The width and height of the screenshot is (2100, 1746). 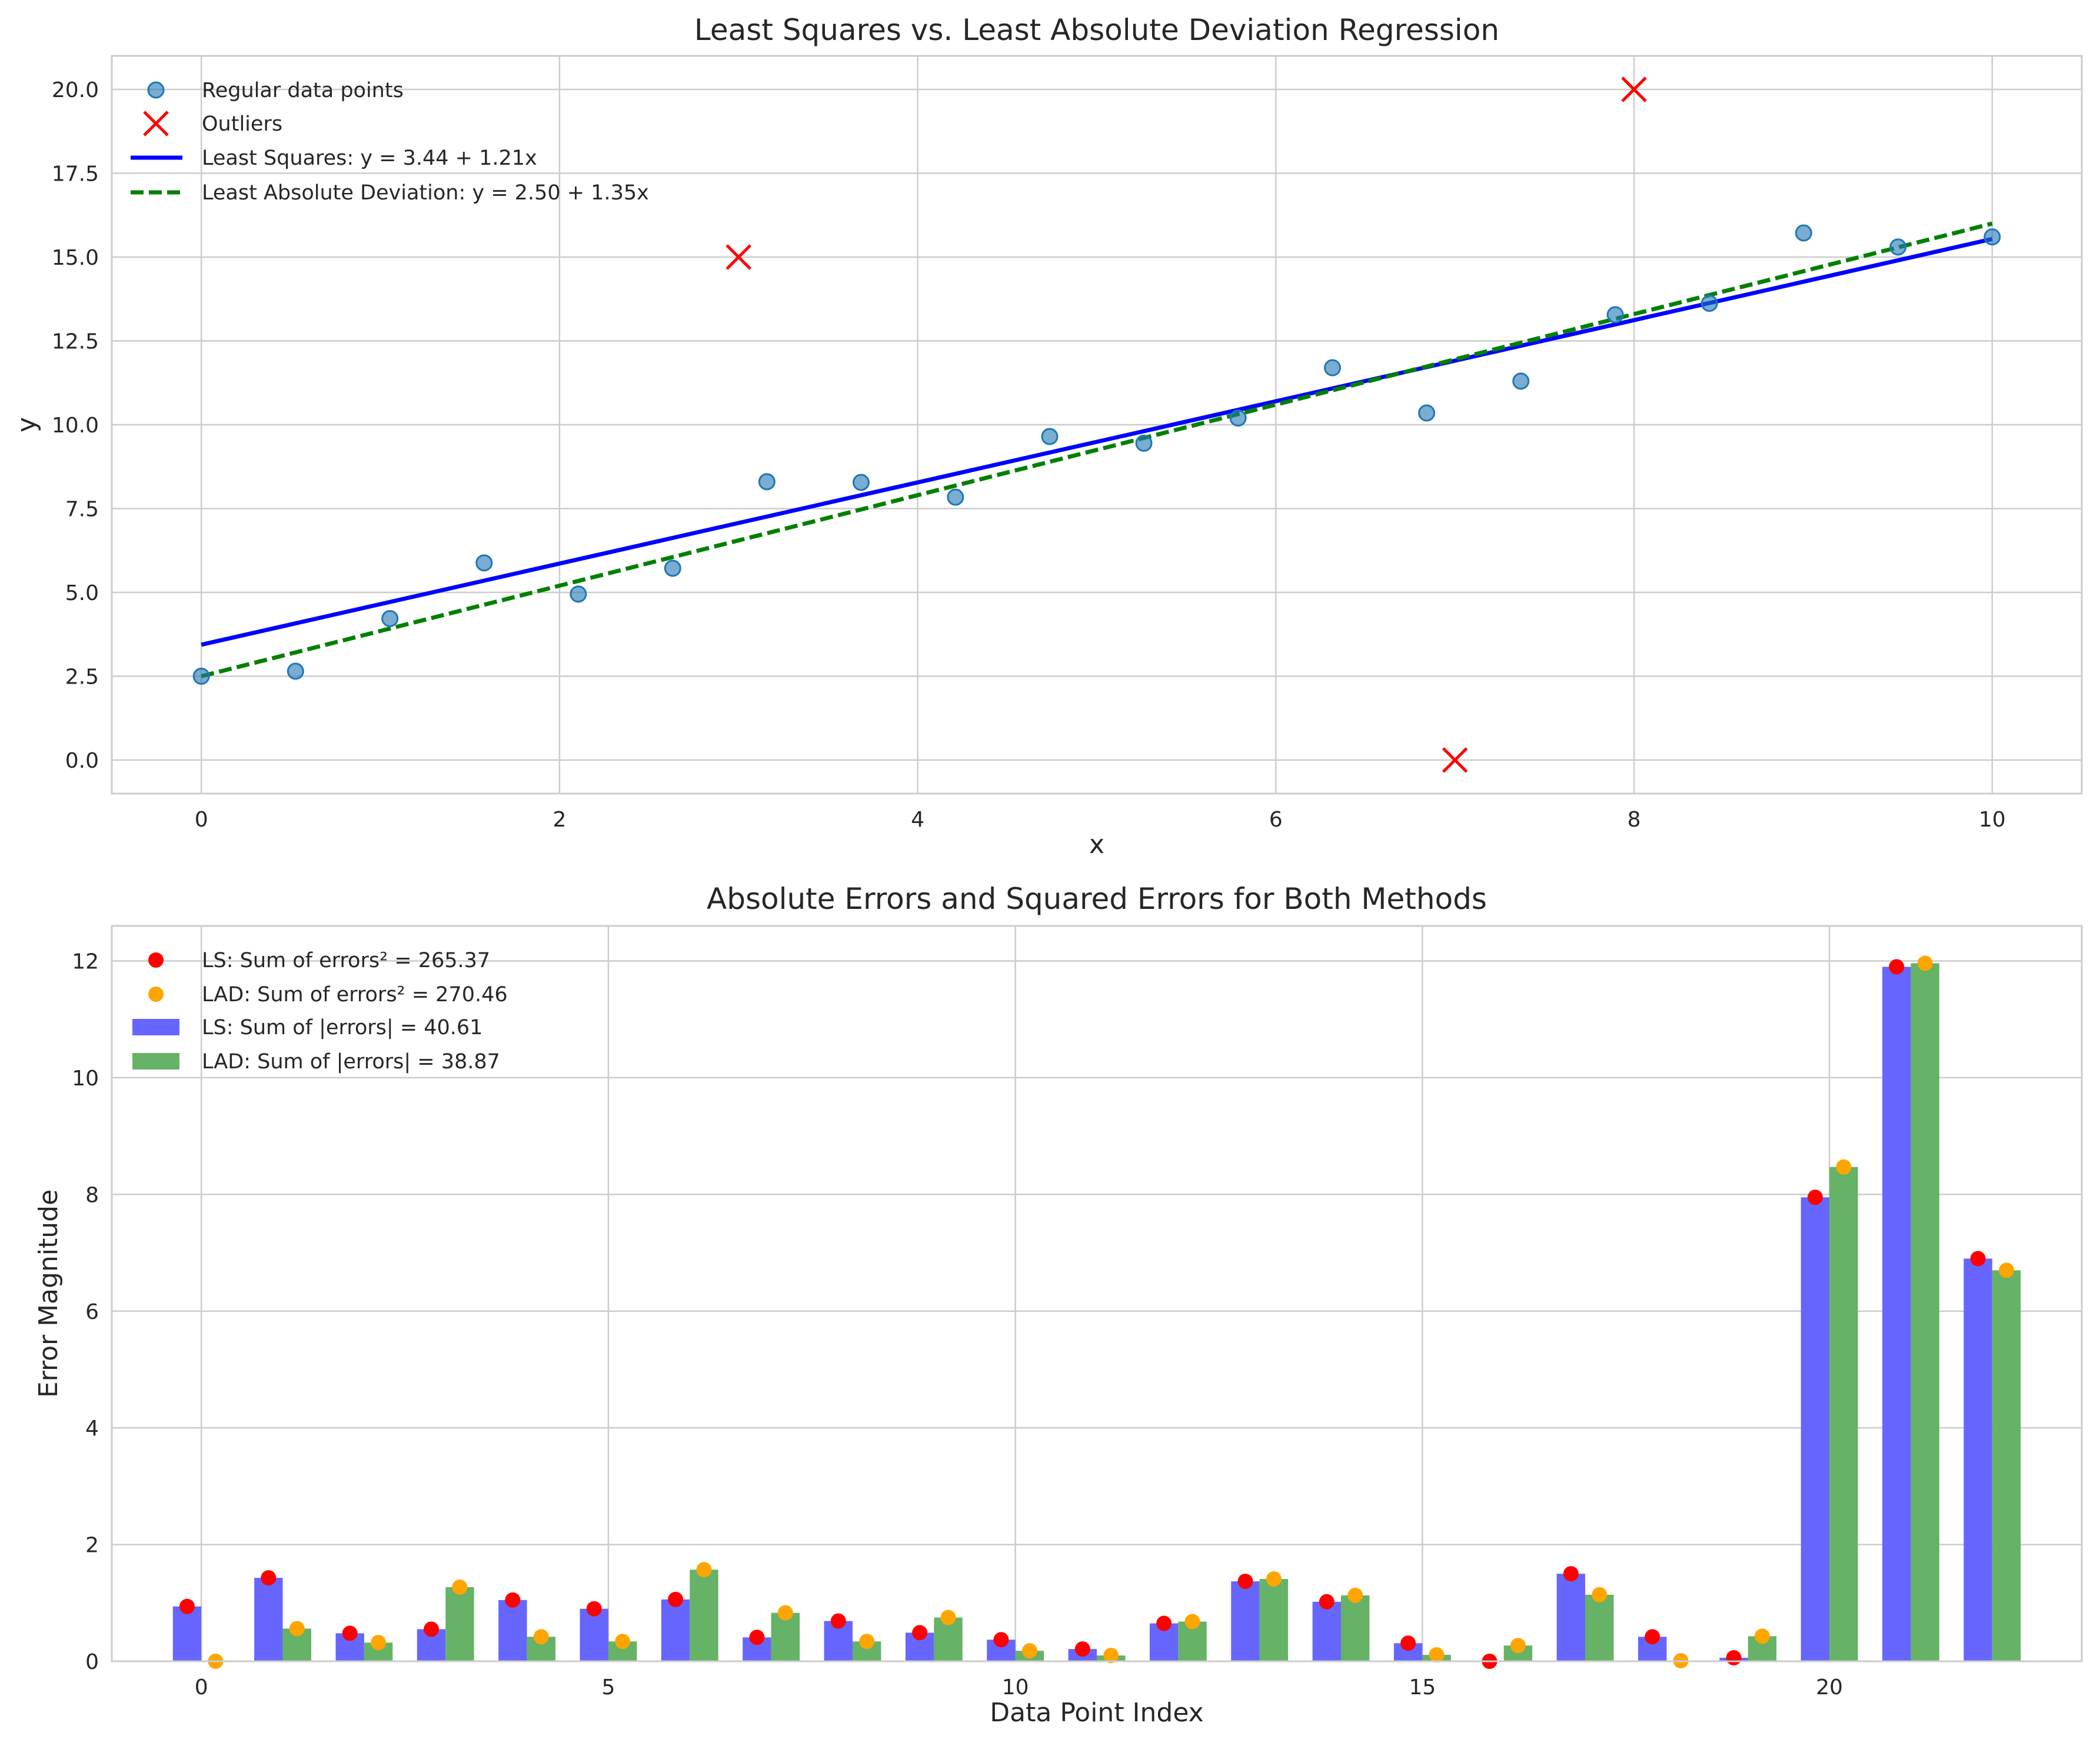 I want to click on errors-x-tick-label: 0, so click(x=201, y=1687).